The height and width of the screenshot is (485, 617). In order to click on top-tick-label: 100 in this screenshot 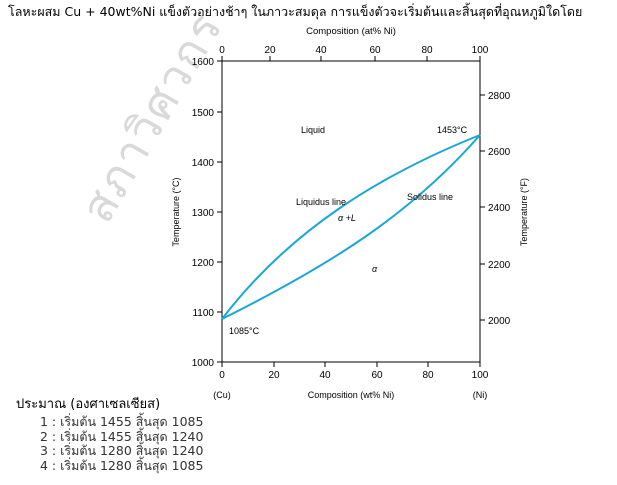, I will do `click(480, 50)`.